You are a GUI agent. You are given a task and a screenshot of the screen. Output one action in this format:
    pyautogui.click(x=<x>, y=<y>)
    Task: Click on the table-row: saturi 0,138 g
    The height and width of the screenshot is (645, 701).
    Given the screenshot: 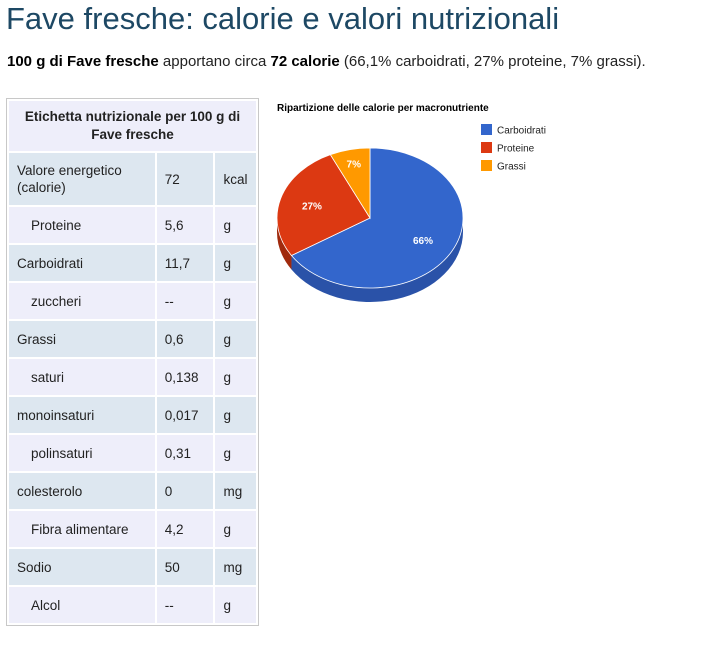 What is the action you would take?
    pyautogui.click(x=132, y=377)
    